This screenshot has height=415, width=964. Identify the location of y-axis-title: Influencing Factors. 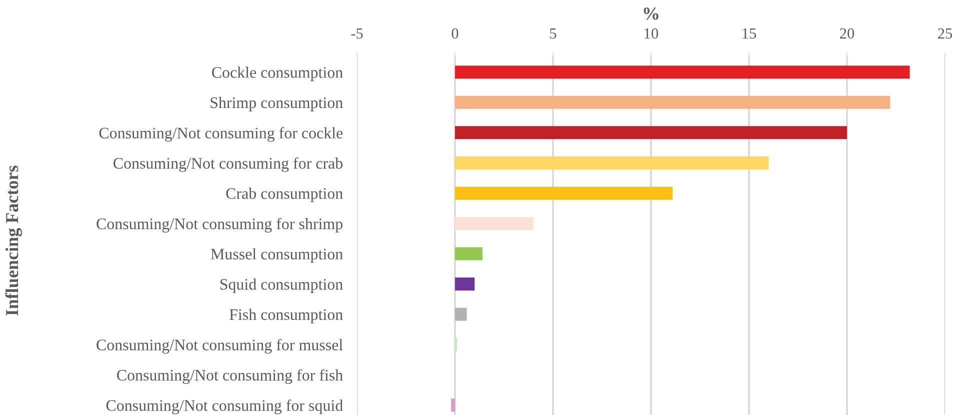
(13, 241).